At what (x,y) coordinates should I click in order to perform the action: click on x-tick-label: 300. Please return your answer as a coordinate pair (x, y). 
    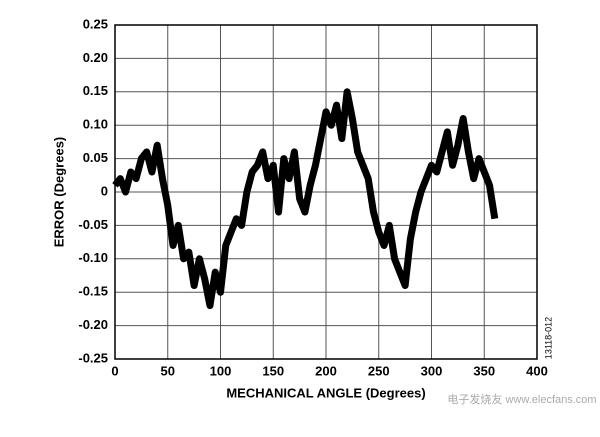
    Looking at the image, I should click on (432, 370).